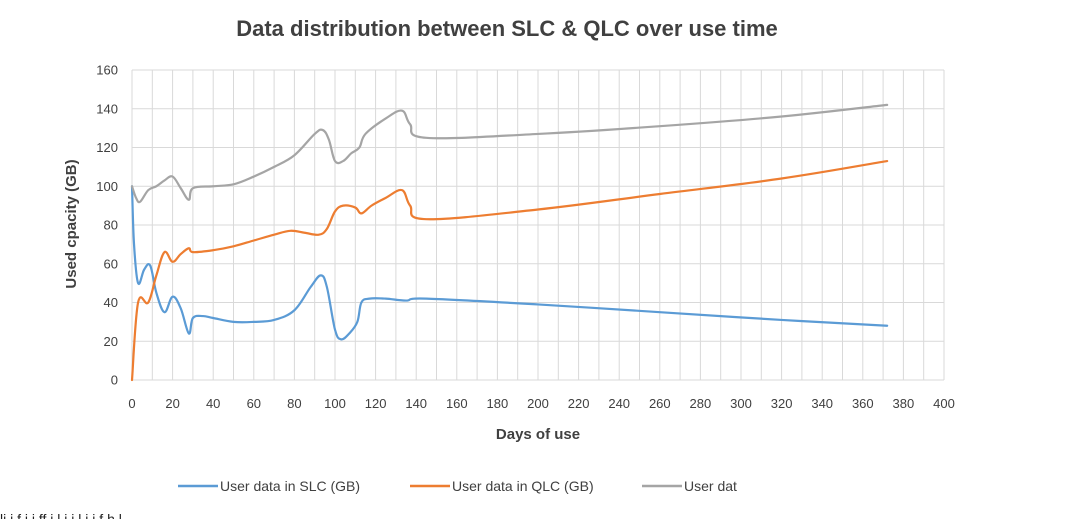 This screenshot has width=1080, height=519. I want to click on legend-occlusion, so click(832, 486).